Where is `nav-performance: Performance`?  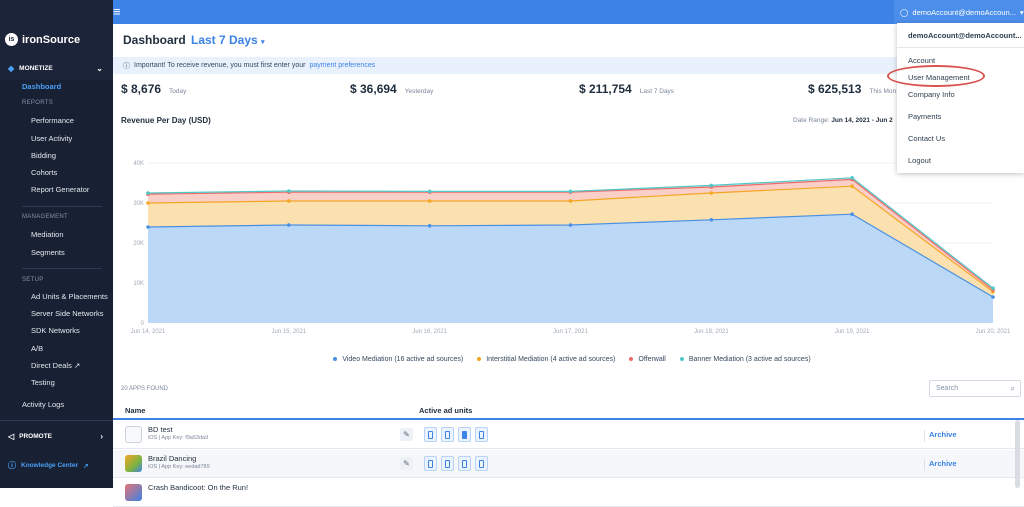 nav-performance: Performance is located at coordinates (52, 120).